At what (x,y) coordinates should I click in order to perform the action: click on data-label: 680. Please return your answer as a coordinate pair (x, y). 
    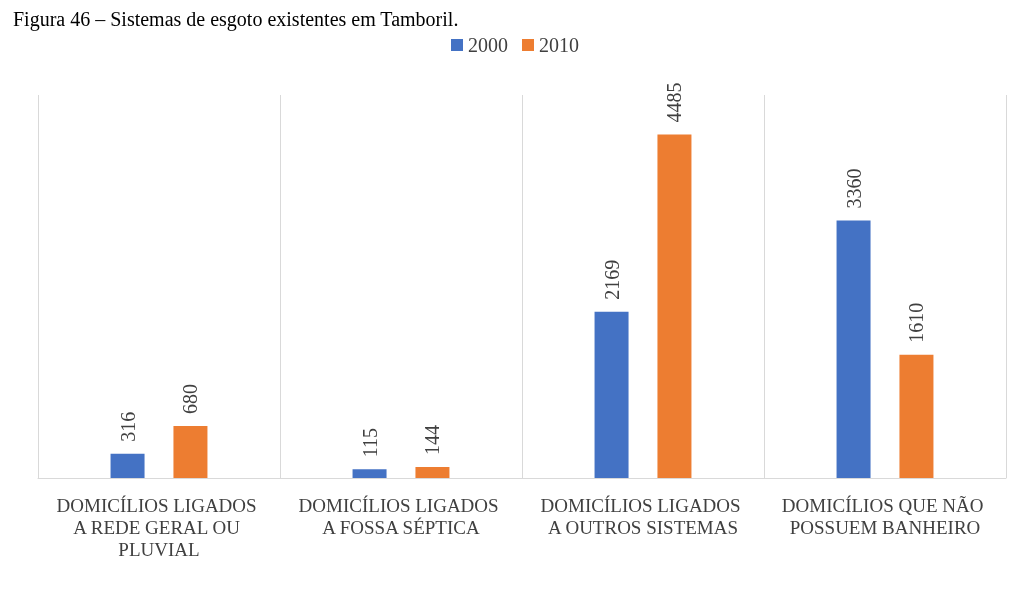
    Looking at the image, I should click on (190, 398).